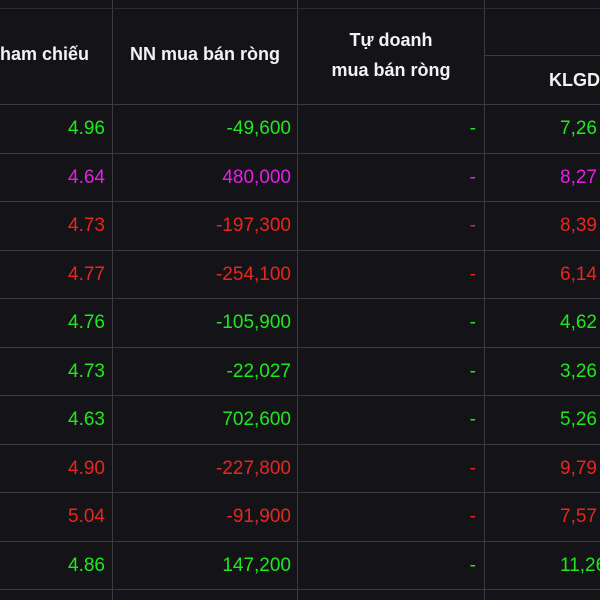 The width and height of the screenshot is (600, 600). Describe the element at coordinates (256, 177) in the screenshot. I see `foreign-net-cell: 480,000` at that location.